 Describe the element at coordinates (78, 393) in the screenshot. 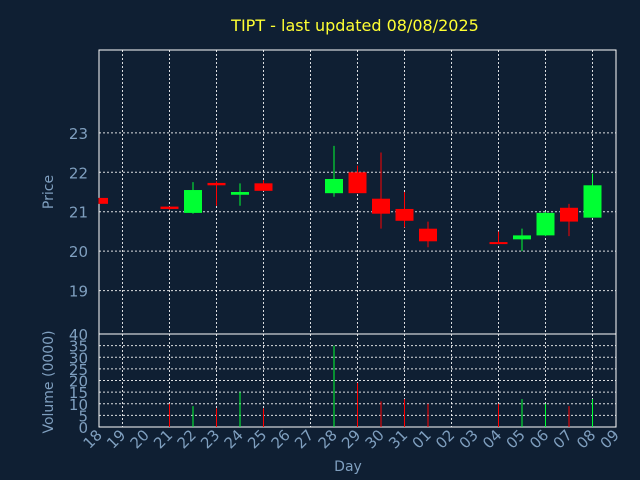

I see `volume-tick-label: 15` at that location.